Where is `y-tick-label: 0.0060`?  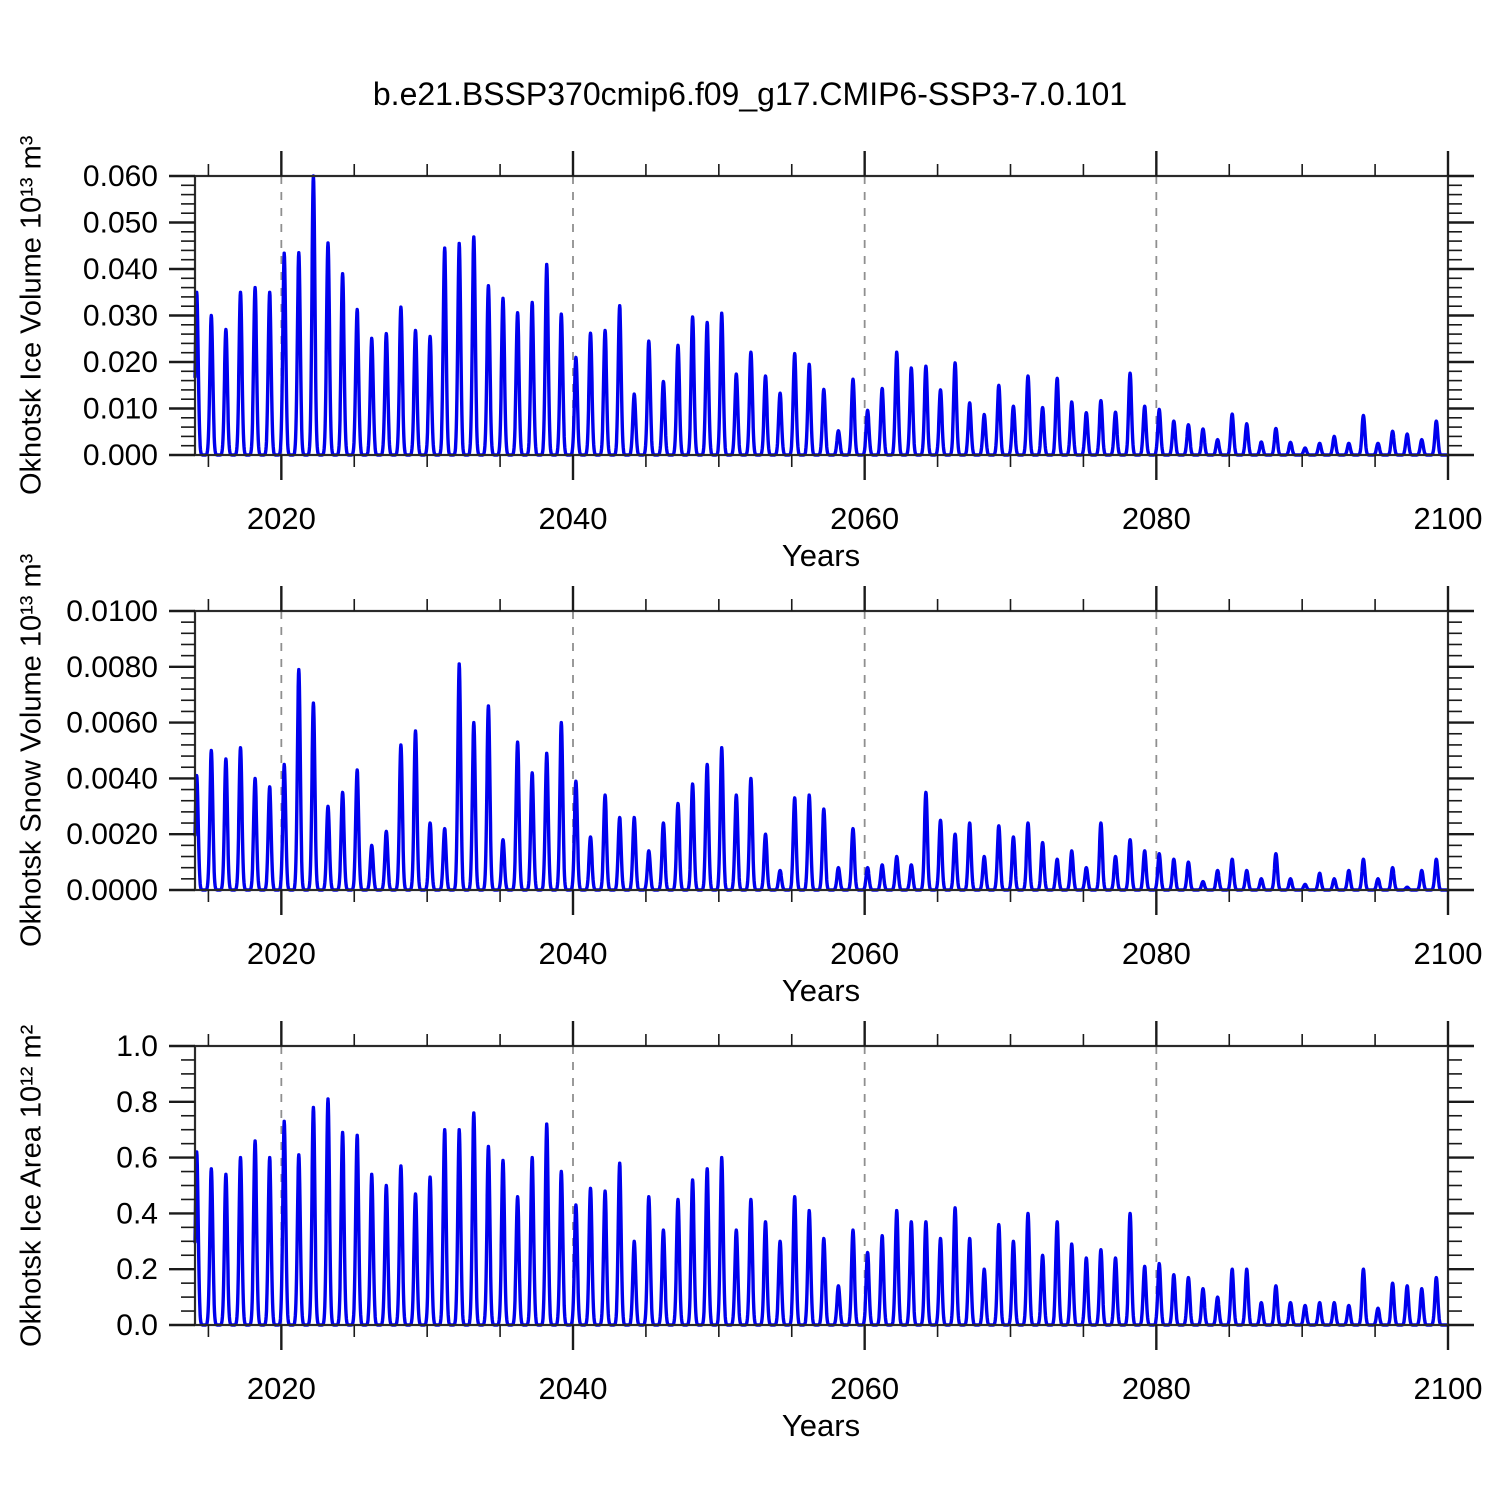
y-tick-label: 0.0060 is located at coordinates (112, 723).